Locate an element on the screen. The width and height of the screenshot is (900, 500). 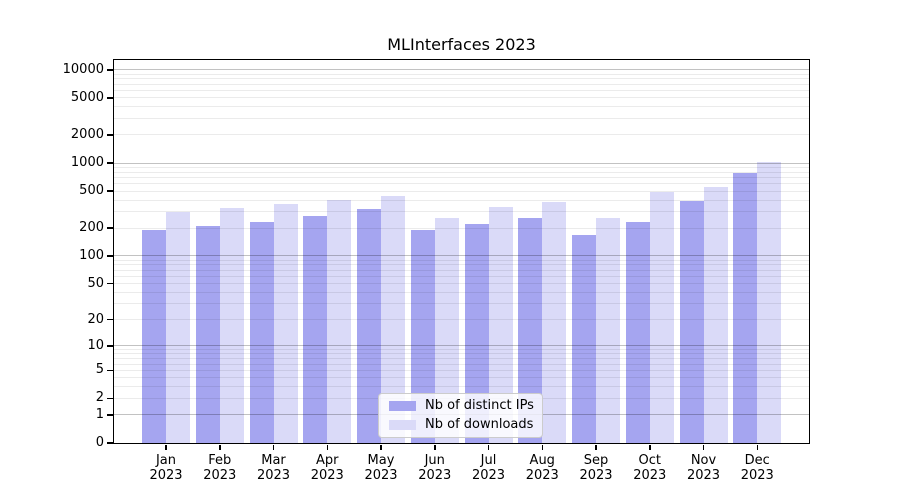
bar-ips-feb is located at coordinates (207, 334).